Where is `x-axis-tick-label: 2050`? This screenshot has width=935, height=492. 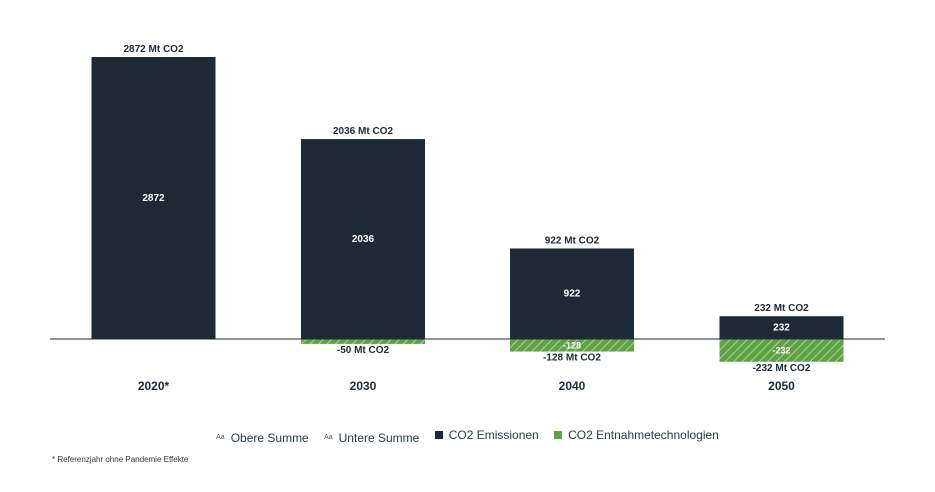 x-axis-tick-label: 2050 is located at coordinates (781, 386).